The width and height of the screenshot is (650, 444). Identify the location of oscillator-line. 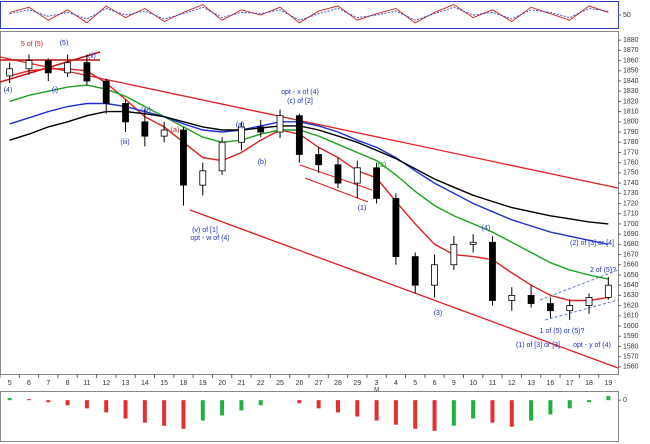
(309, 13).